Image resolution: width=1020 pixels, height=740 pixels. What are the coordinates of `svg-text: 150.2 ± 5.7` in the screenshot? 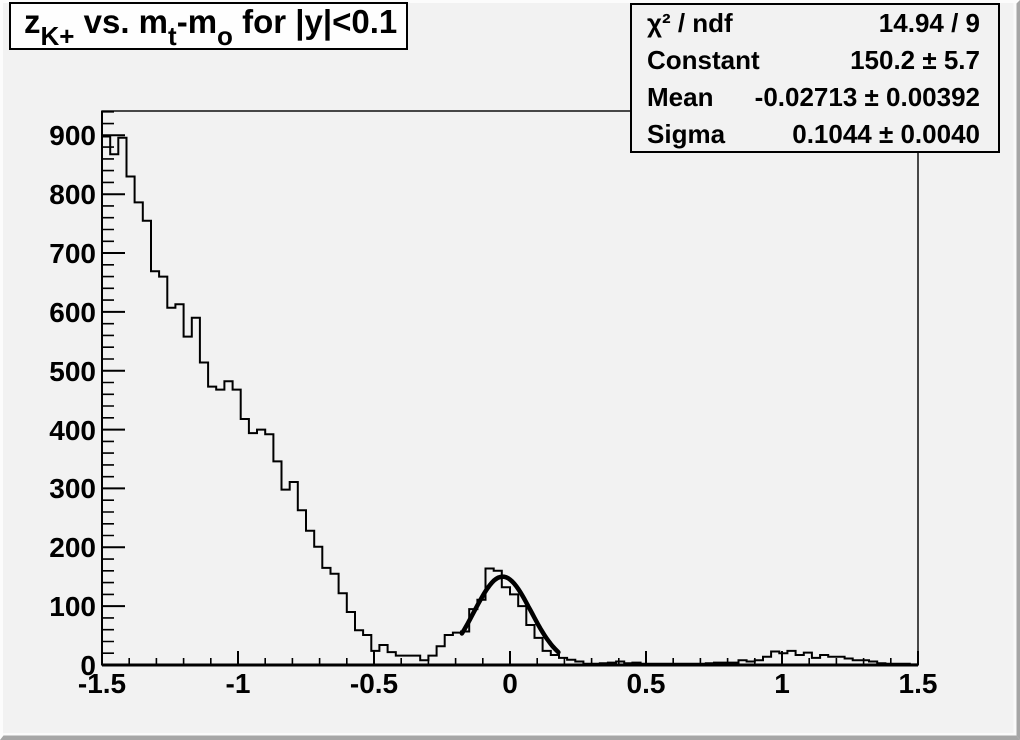 It's located at (915, 60).